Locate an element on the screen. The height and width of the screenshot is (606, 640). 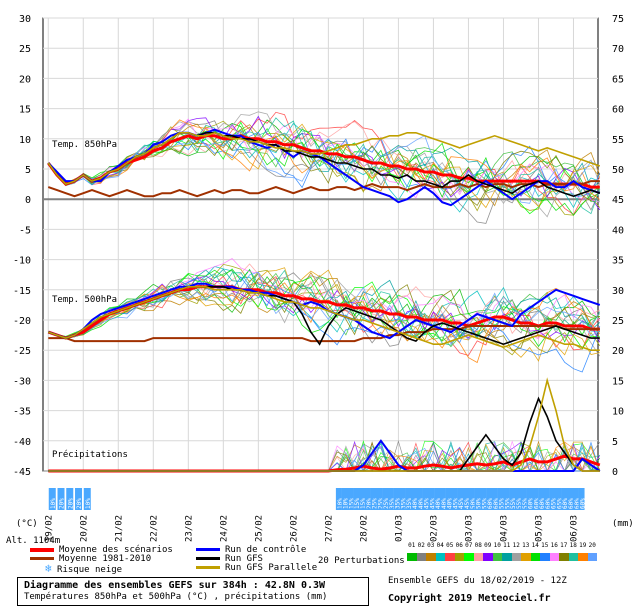
unit-right: (mm) is located at coordinates (623, 524).